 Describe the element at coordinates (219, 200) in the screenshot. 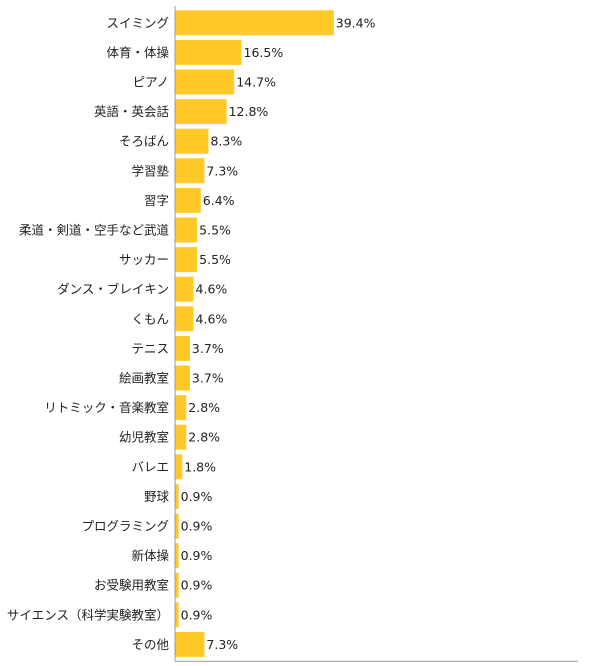

I see `value-label: 6.4%` at that location.